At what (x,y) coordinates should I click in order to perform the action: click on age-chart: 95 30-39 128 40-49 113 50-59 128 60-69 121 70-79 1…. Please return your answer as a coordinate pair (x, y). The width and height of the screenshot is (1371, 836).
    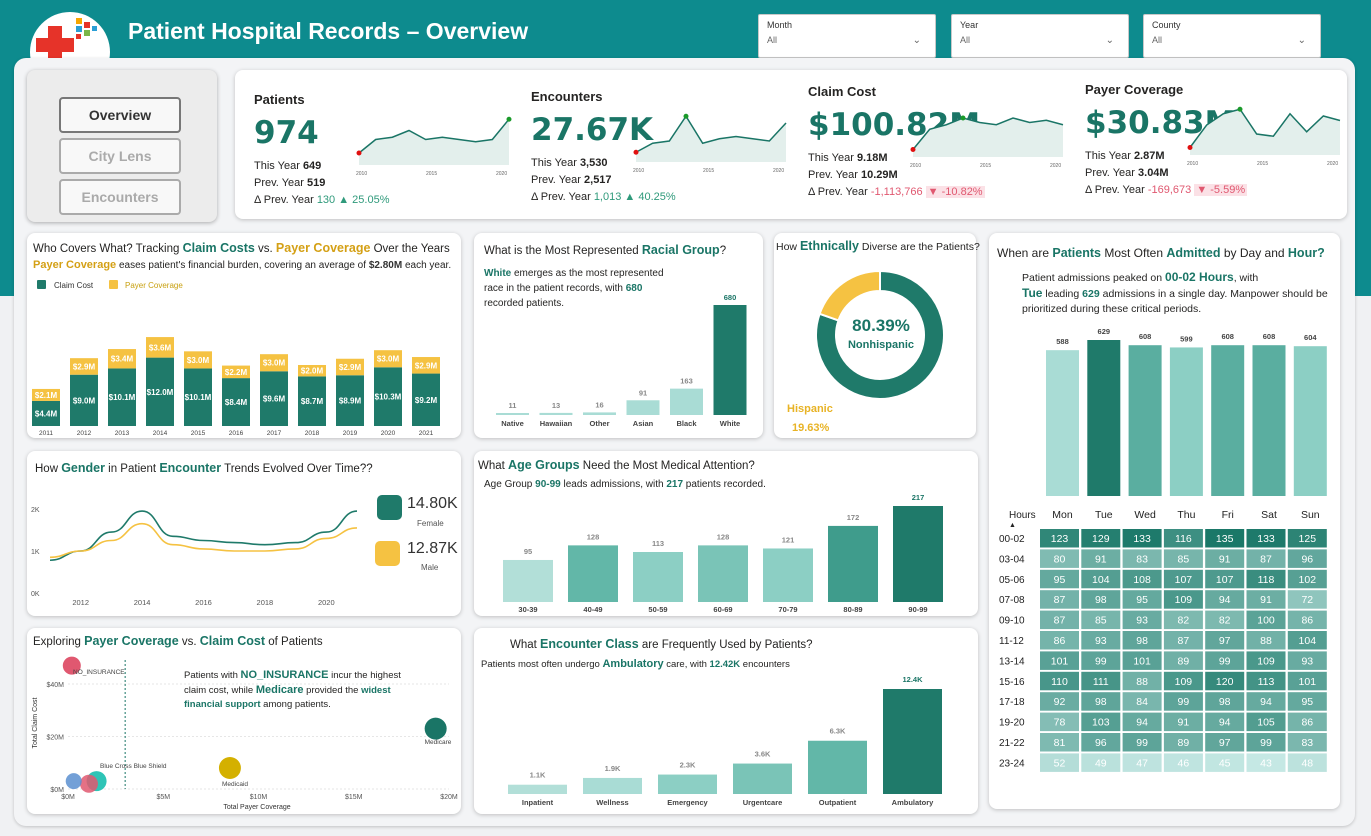
    Looking at the image, I should click on (723, 553).